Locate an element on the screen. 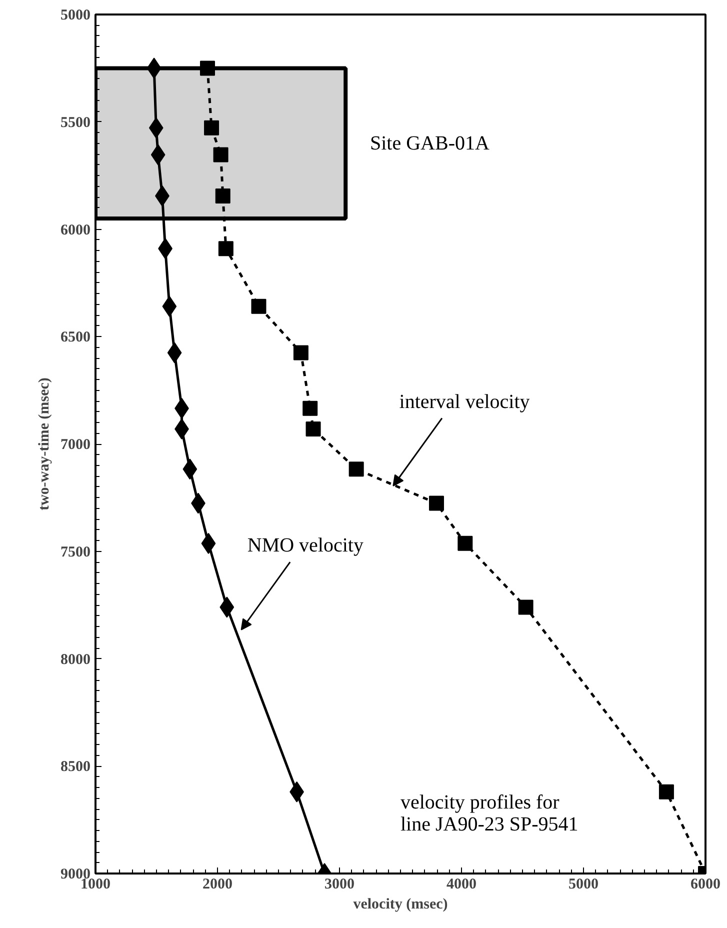  y-tick-label: 5500 is located at coordinates (75, 122).